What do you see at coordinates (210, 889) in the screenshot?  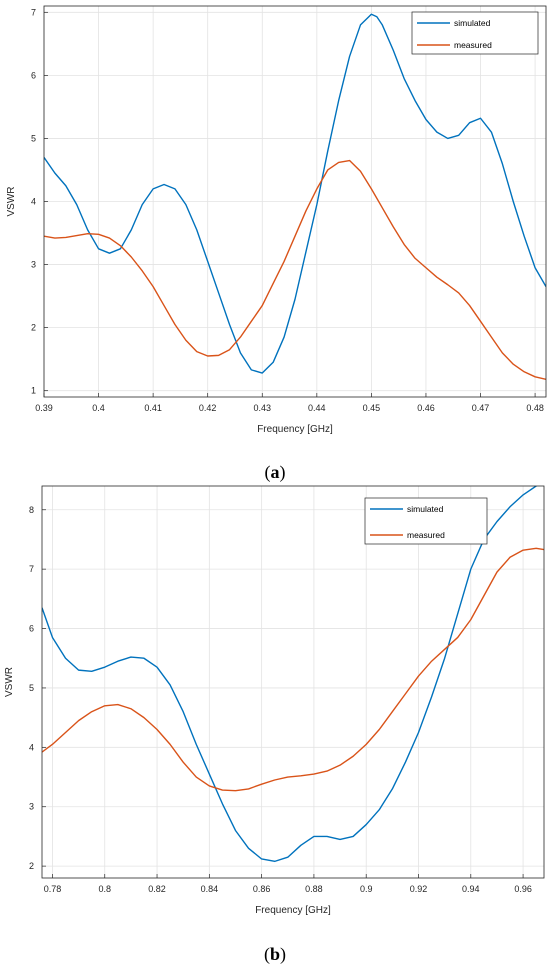 I see `x-tick-label: 0.84` at bounding box center [210, 889].